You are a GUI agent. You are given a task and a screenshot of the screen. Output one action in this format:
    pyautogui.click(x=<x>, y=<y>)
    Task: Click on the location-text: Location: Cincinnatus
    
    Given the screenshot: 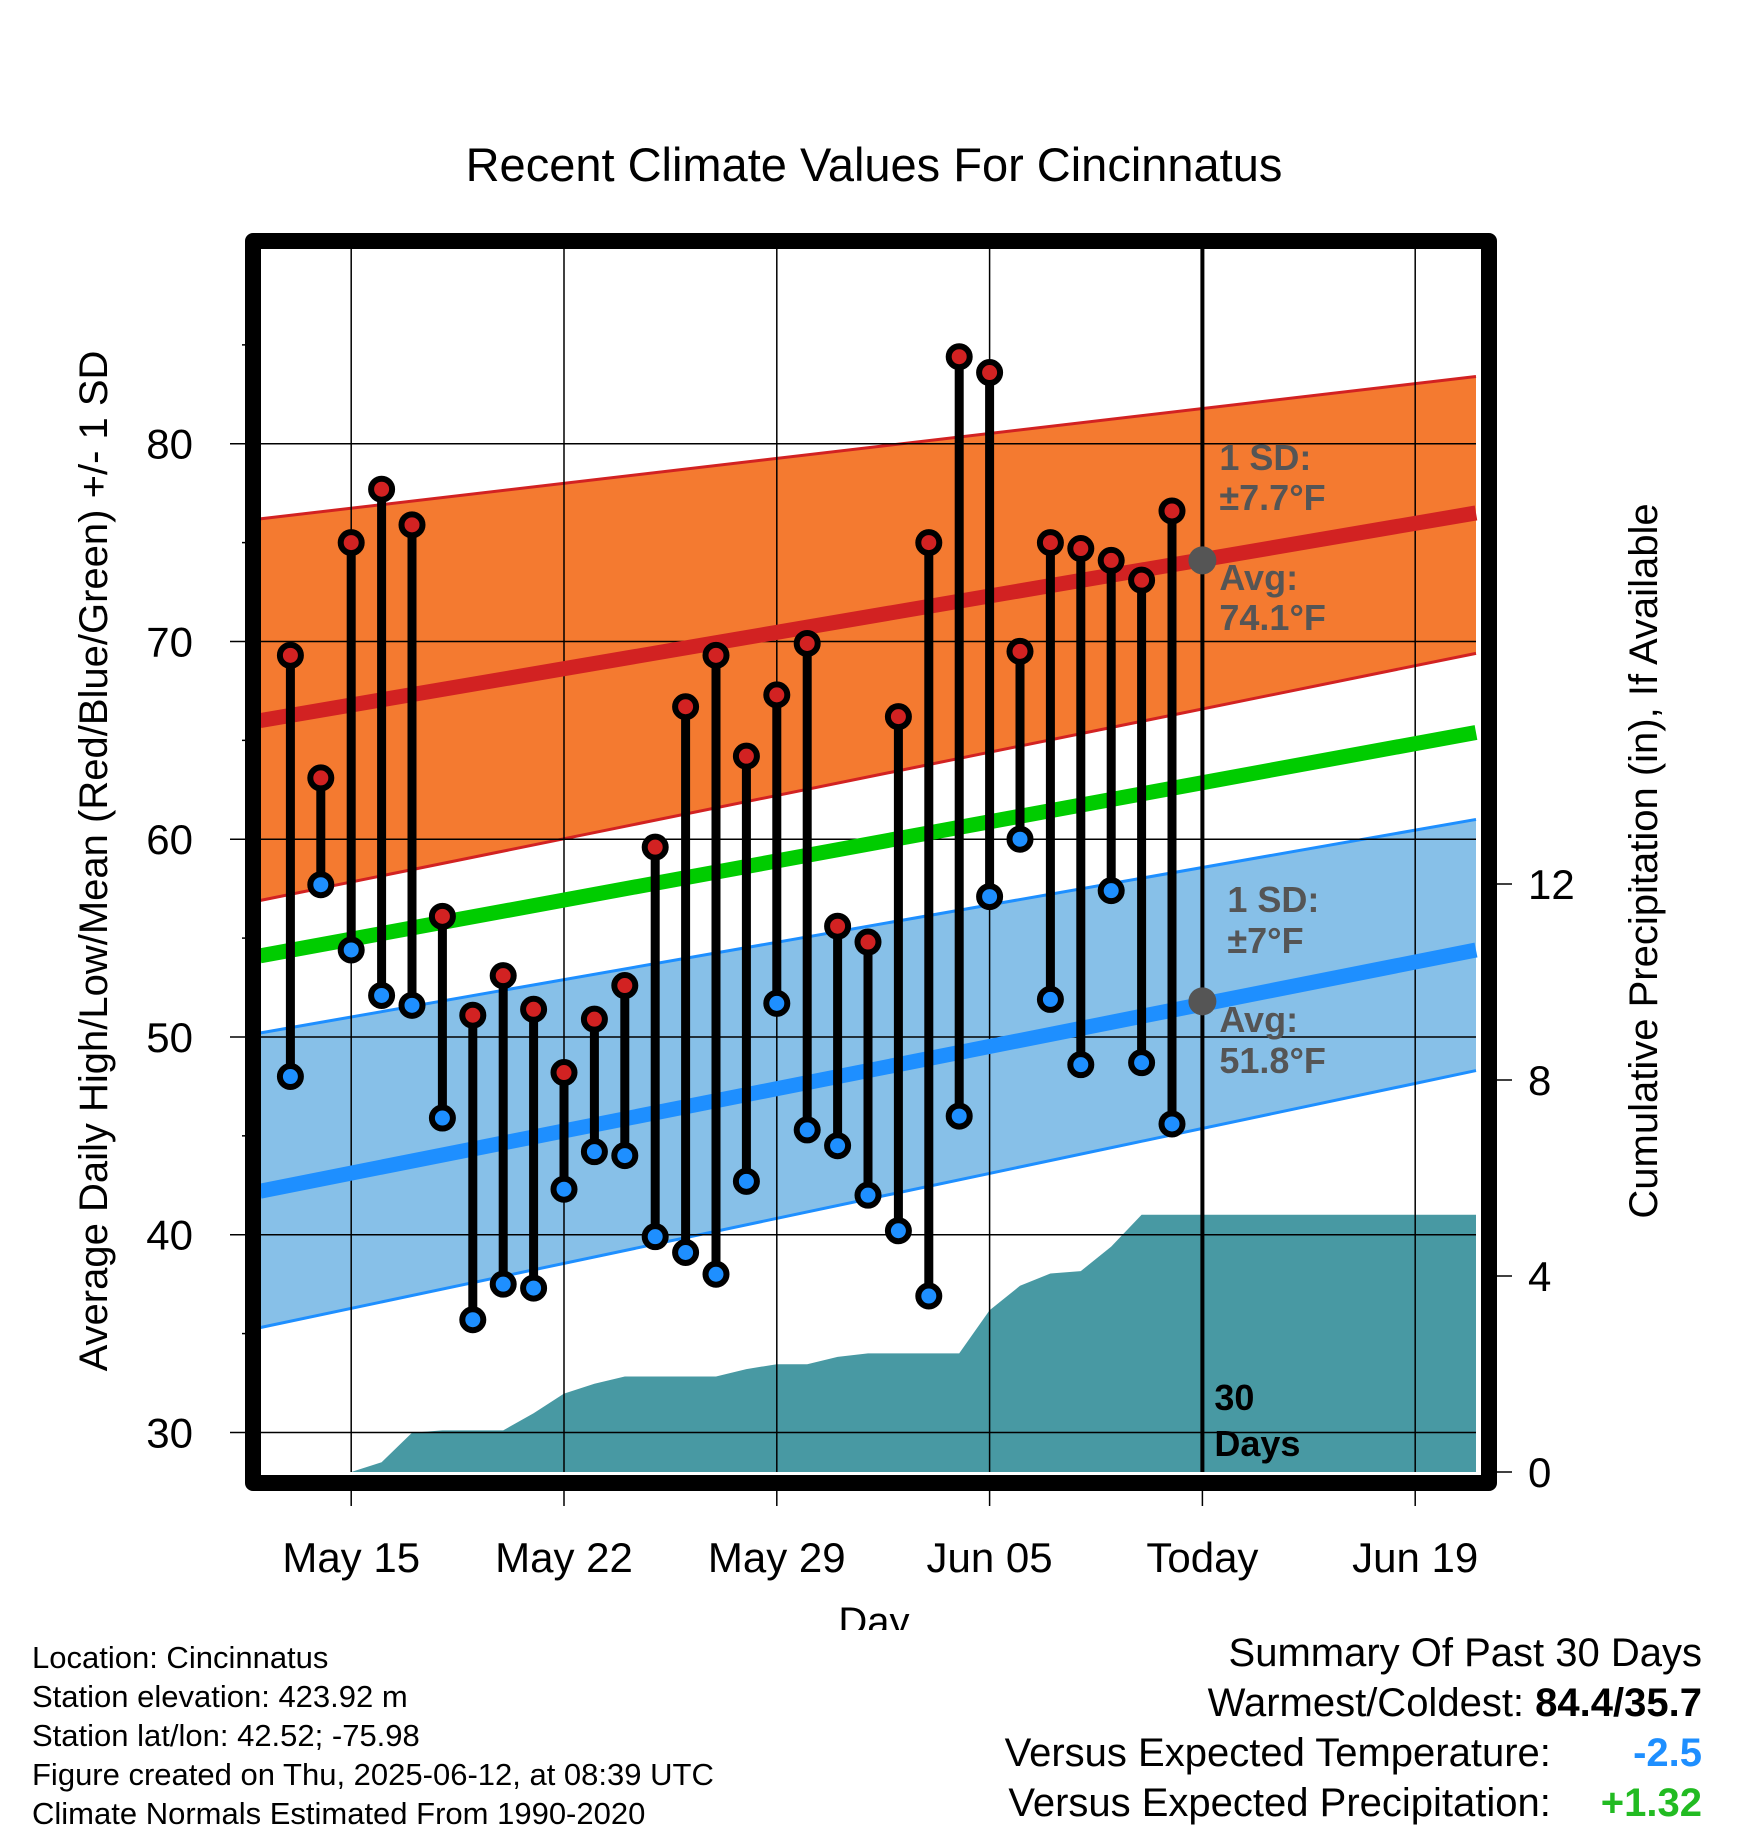 What is the action you would take?
    pyautogui.click(x=180, y=1657)
    